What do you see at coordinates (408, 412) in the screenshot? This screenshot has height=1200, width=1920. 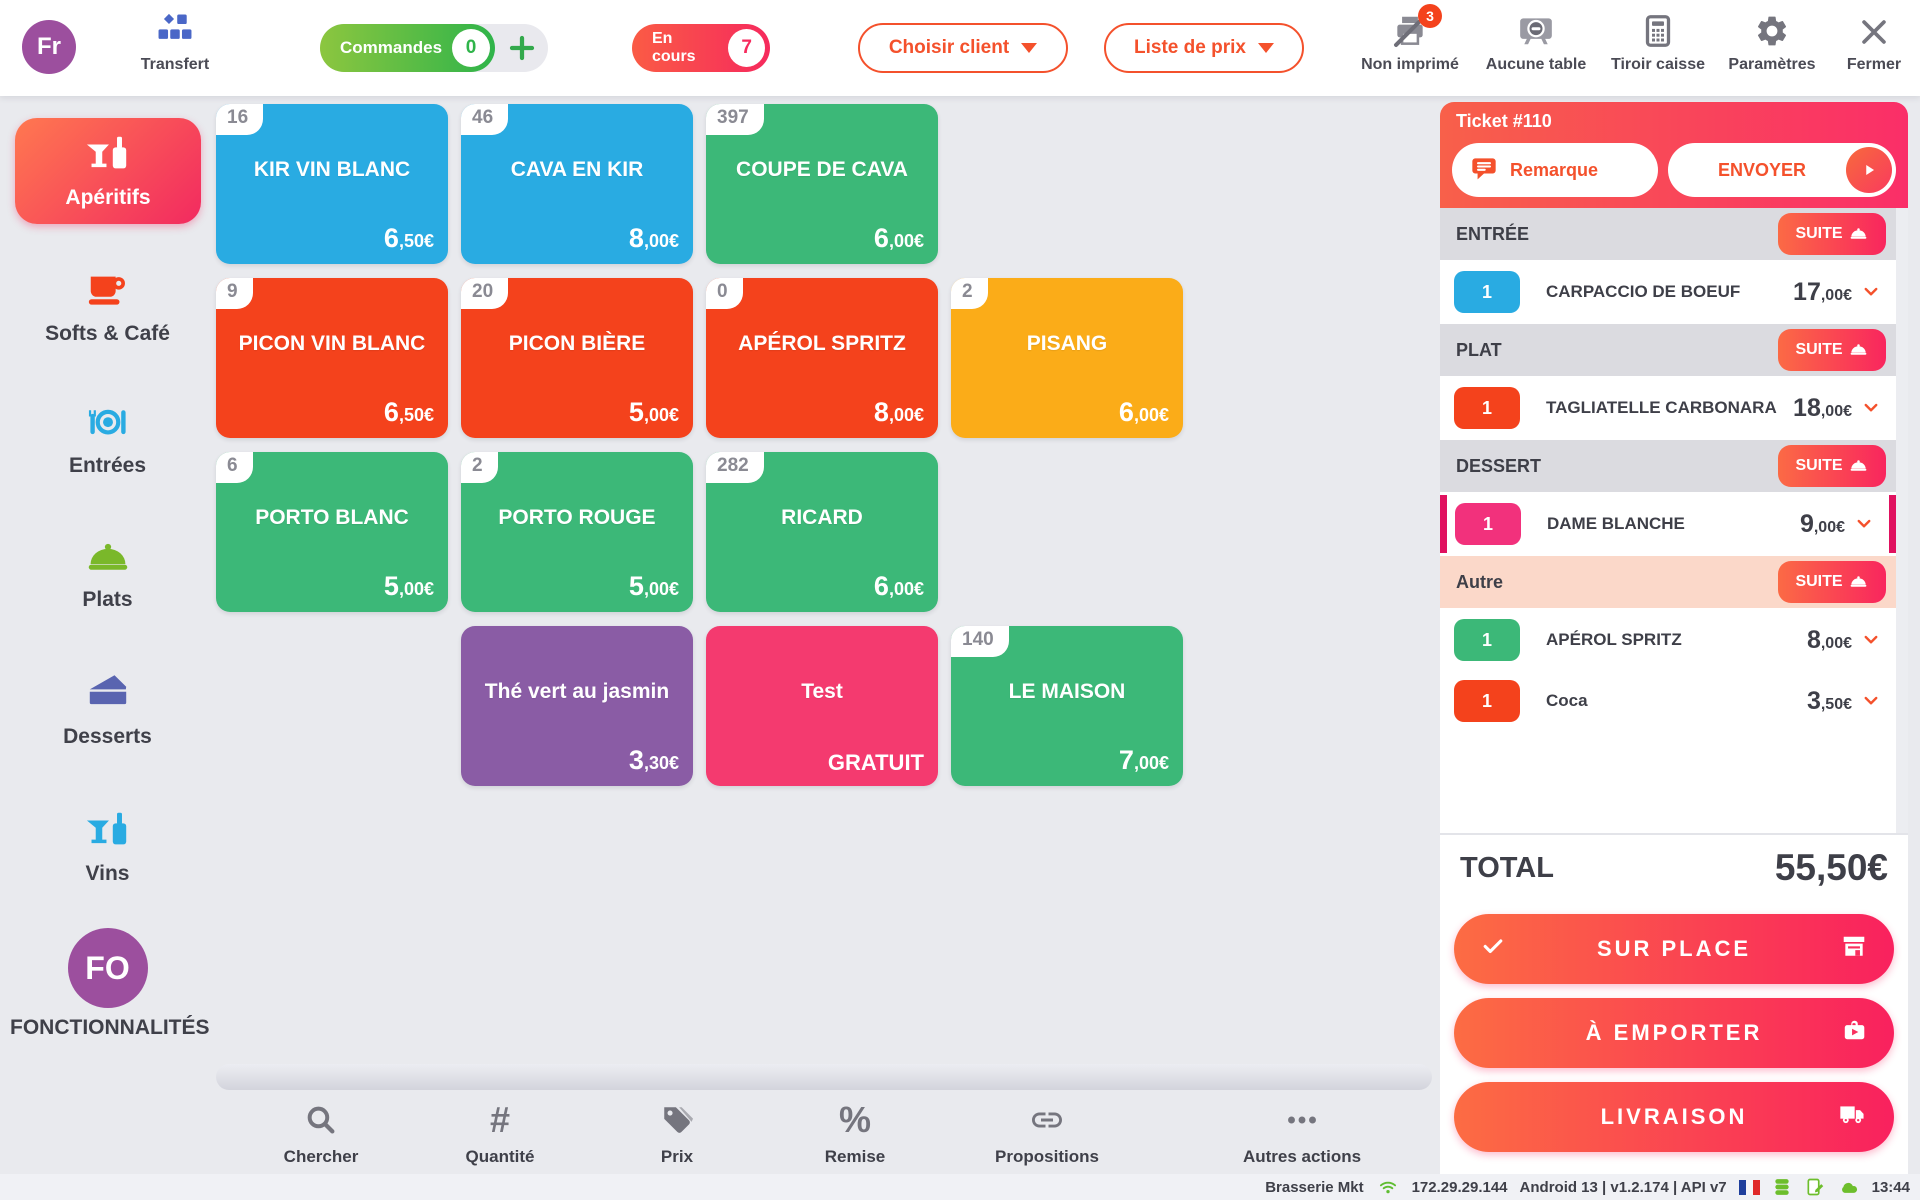 I see `product-price: 6,50€` at bounding box center [408, 412].